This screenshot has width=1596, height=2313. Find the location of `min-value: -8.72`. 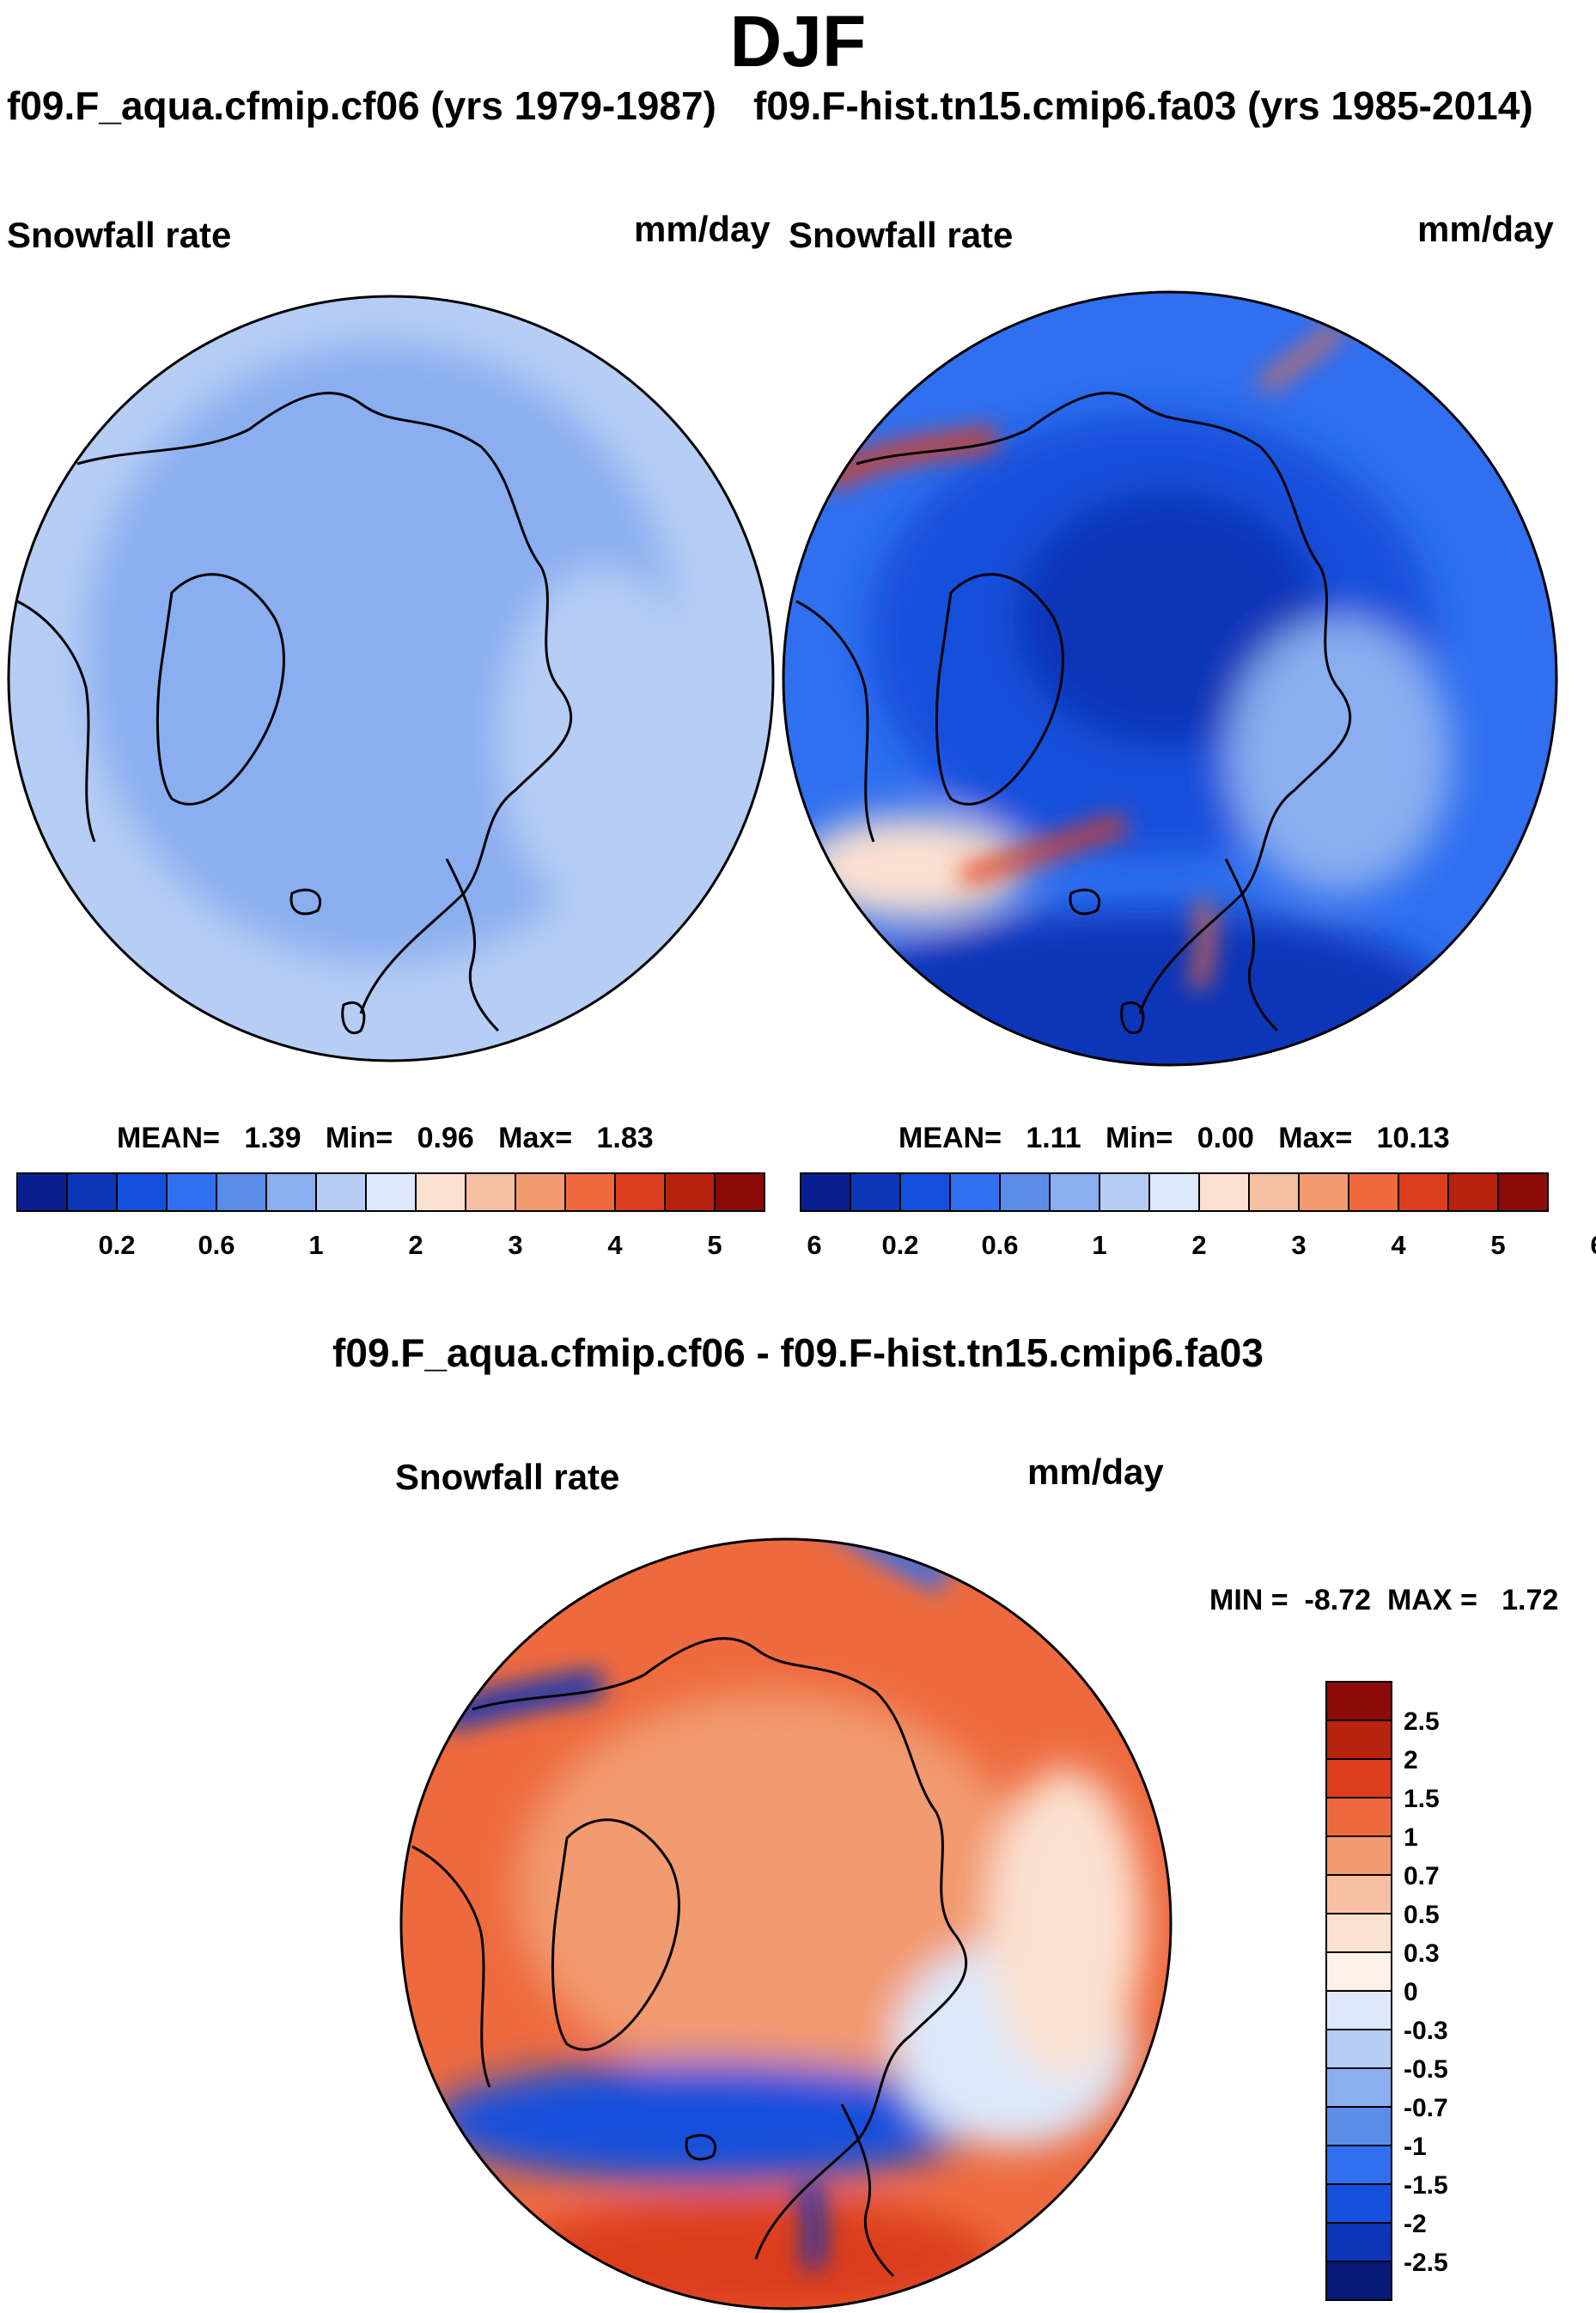

min-value: -8.72 is located at coordinates (1338, 1600).